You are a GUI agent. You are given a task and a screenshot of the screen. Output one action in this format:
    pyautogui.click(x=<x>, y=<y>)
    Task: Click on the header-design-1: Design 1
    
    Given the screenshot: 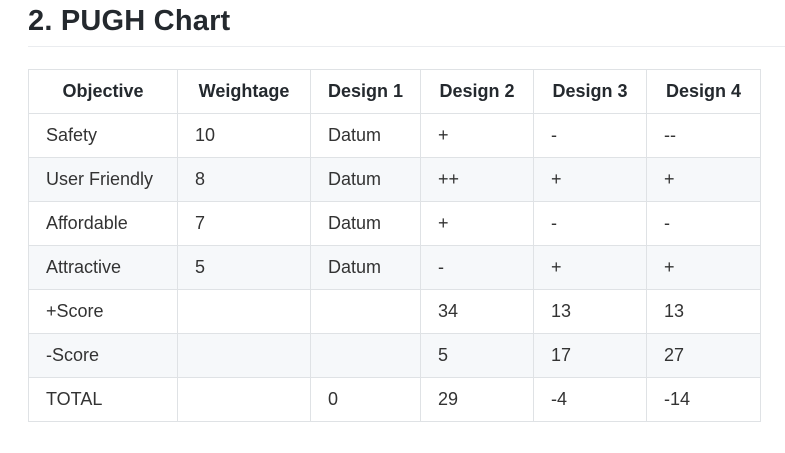 What is the action you would take?
    pyautogui.click(x=365, y=91)
    